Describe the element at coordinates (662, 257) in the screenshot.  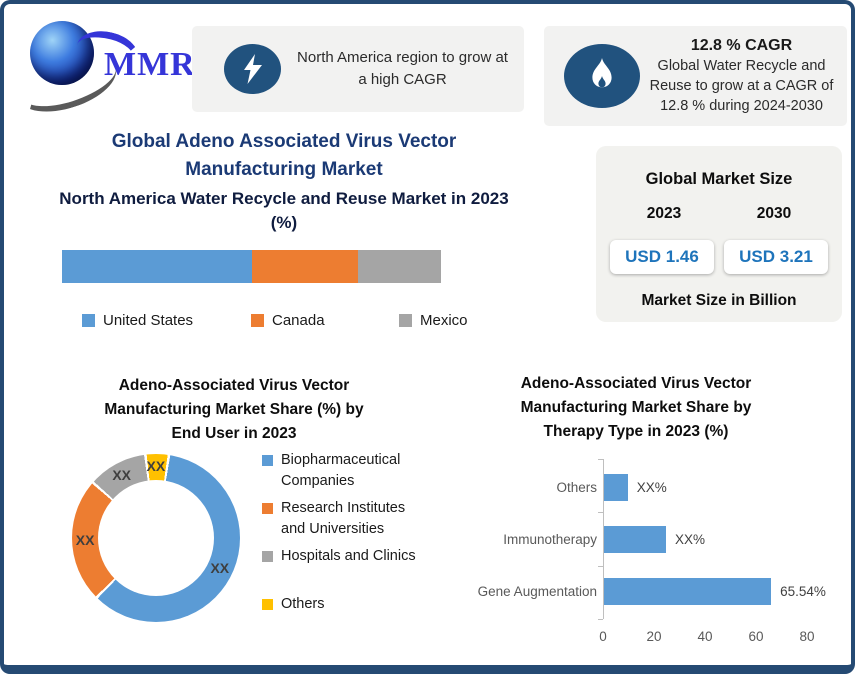
I see `market-size-2023-value: USD 1.46` at that location.